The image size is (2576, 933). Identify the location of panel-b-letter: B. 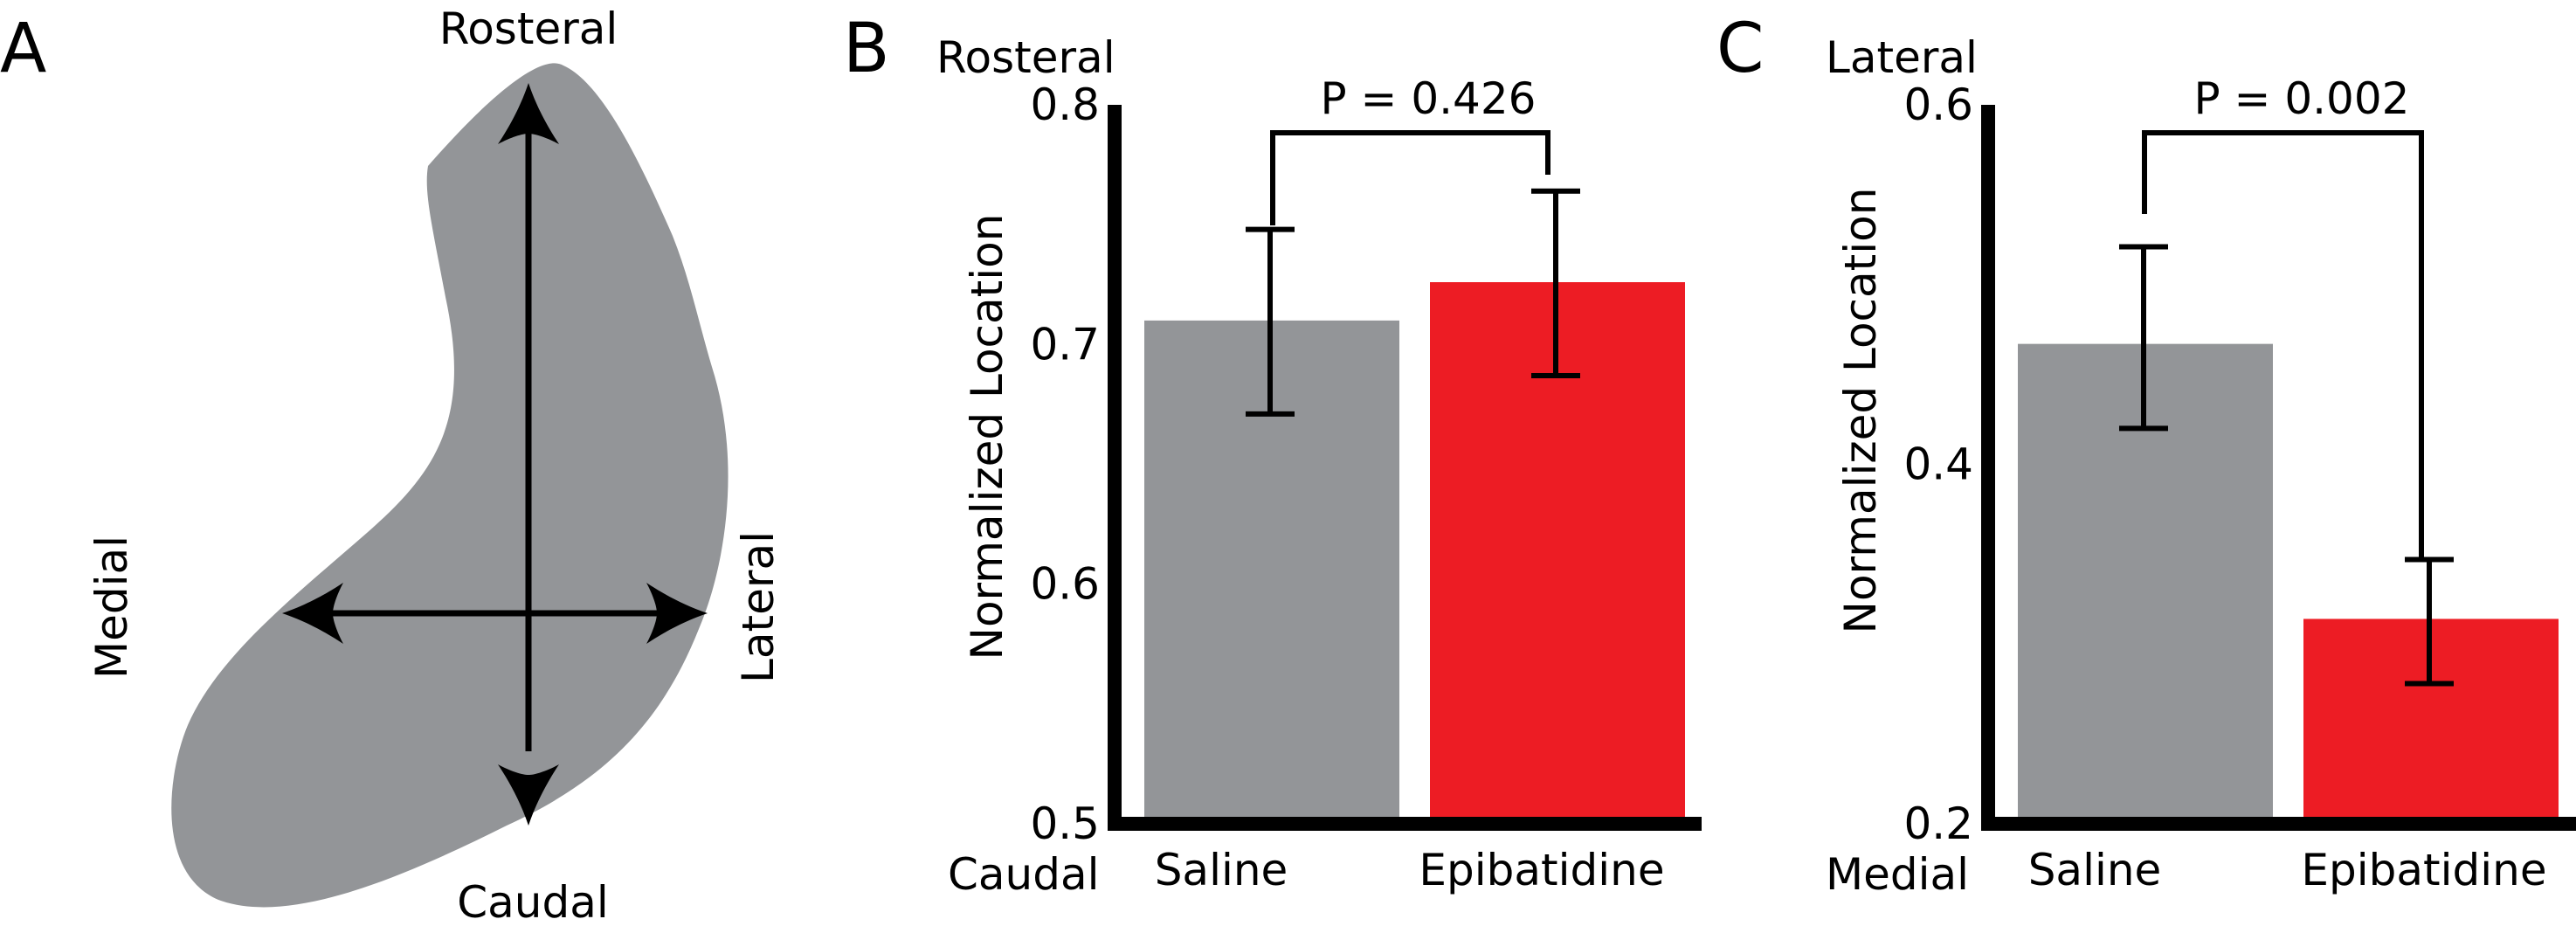
(866, 49).